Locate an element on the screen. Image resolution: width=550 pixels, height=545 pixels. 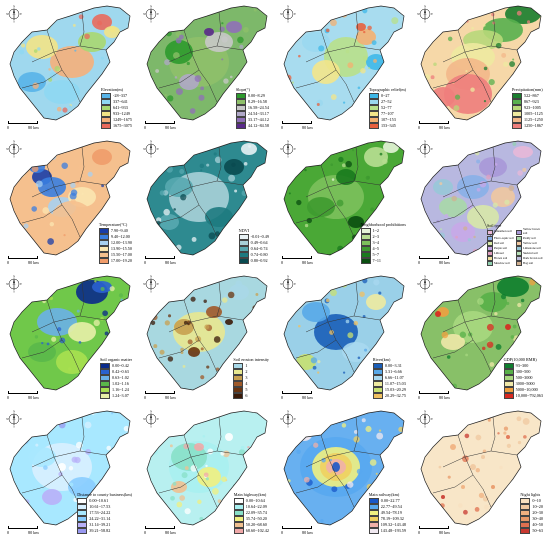
legend-item: 68.60~102.42 is located at coordinates (251, 531).